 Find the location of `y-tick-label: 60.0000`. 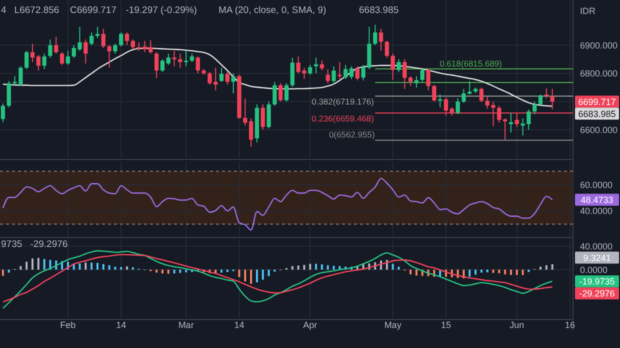

y-tick-label: 60.0000 is located at coordinates (596, 185).